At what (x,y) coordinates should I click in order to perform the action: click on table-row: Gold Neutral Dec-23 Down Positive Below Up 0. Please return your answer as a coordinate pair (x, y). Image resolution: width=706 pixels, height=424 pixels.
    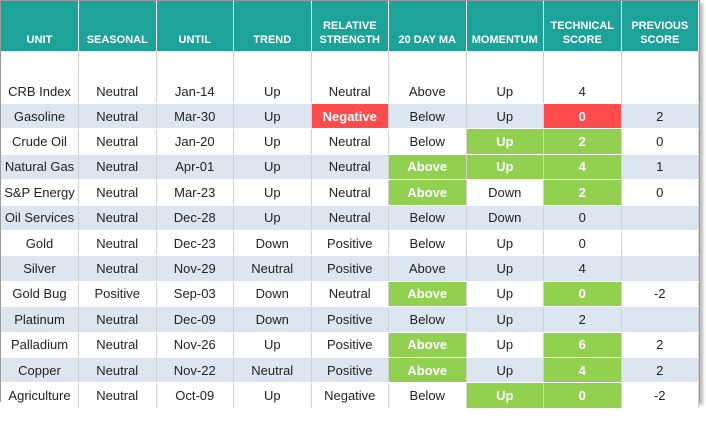
    Looking at the image, I should click on (350, 243).